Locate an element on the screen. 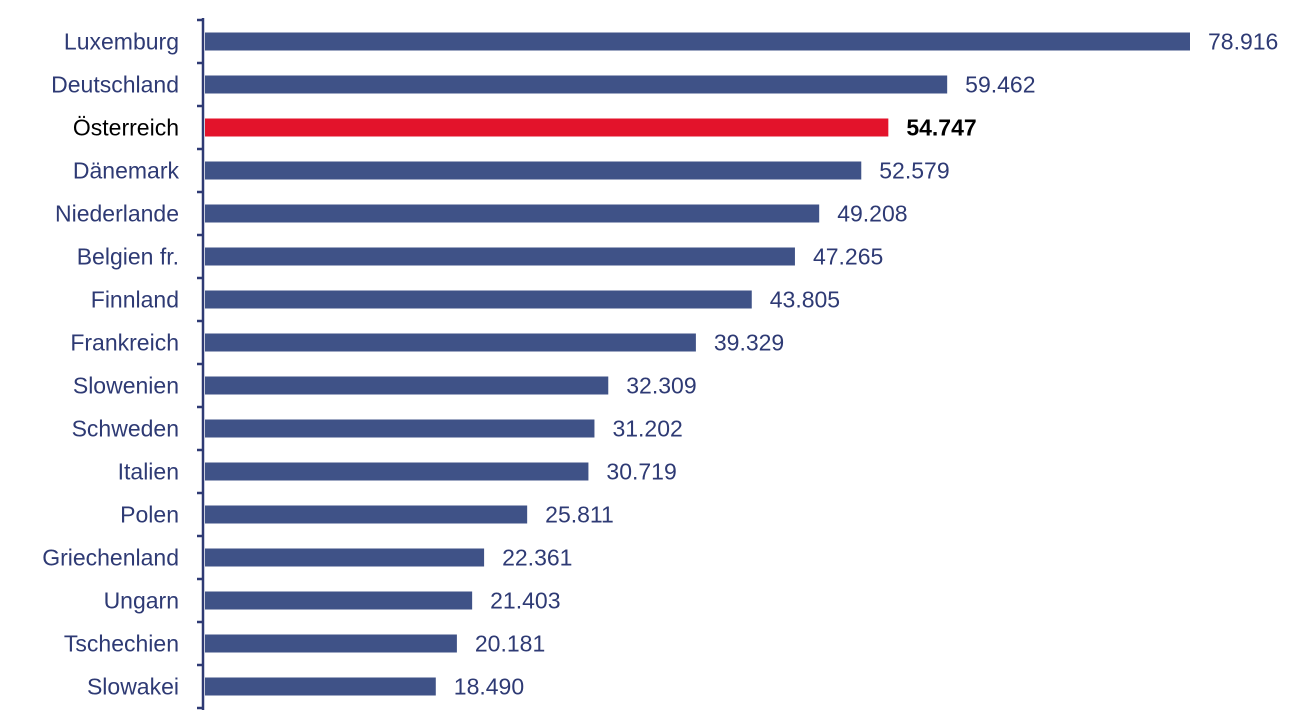 The height and width of the screenshot is (722, 1299). value-label: 49.208 is located at coordinates (872, 214).